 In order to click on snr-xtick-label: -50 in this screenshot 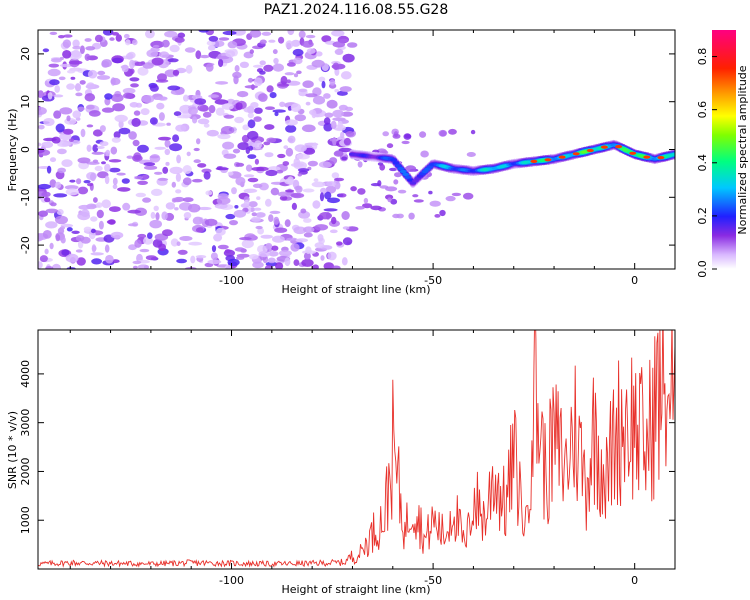, I will do `click(433, 580)`.